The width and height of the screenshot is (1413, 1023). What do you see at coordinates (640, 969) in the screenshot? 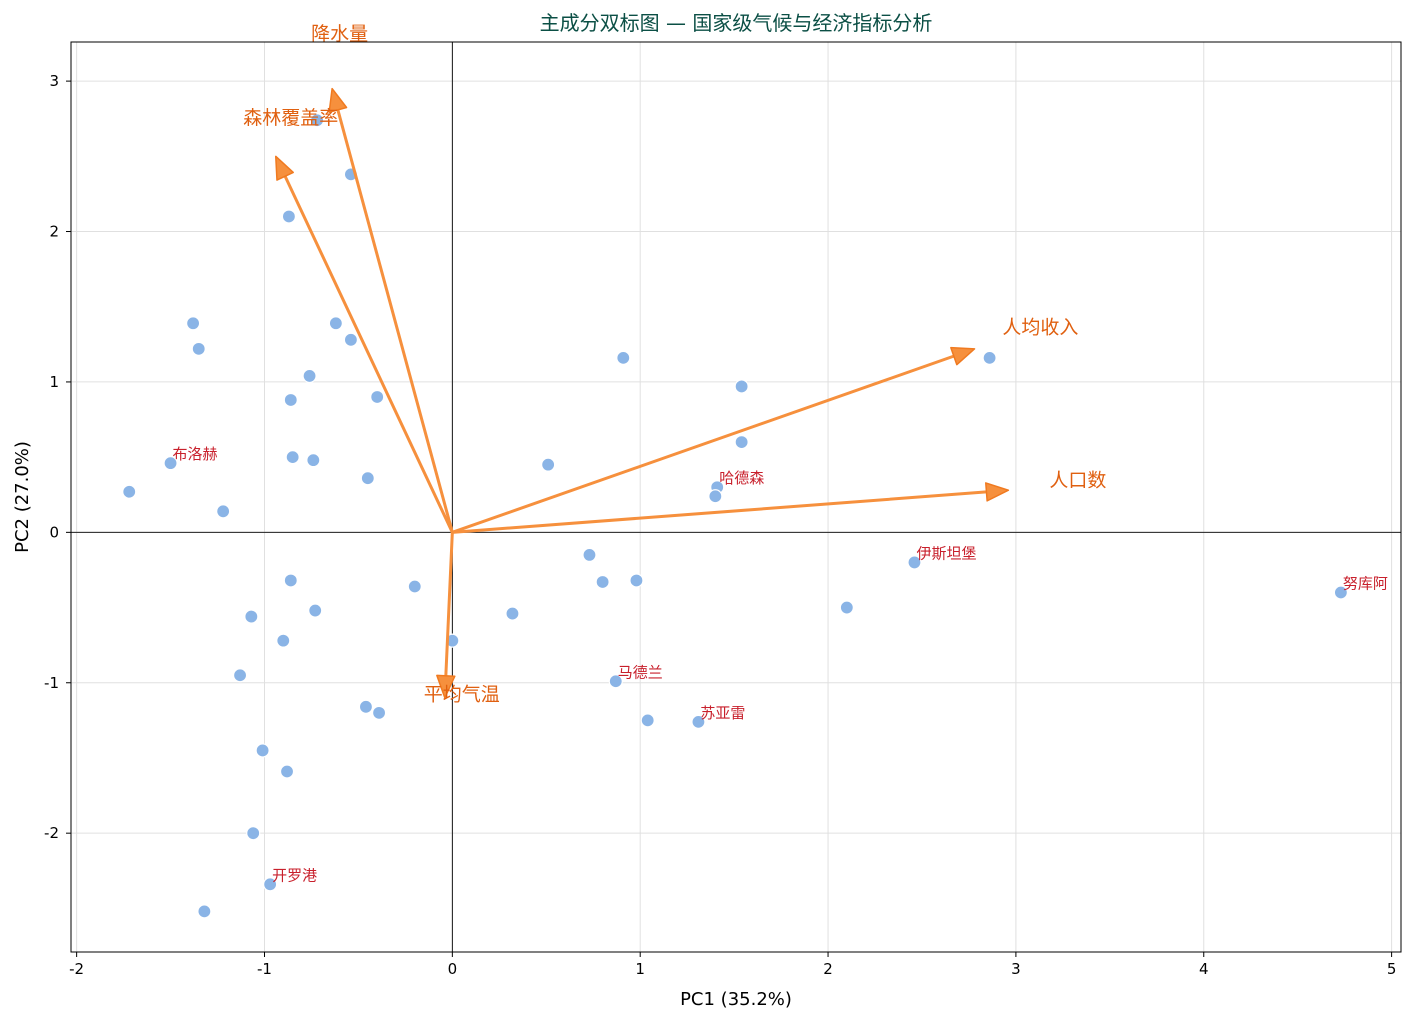
I see `x-tick-label: 1` at bounding box center [640, 969].